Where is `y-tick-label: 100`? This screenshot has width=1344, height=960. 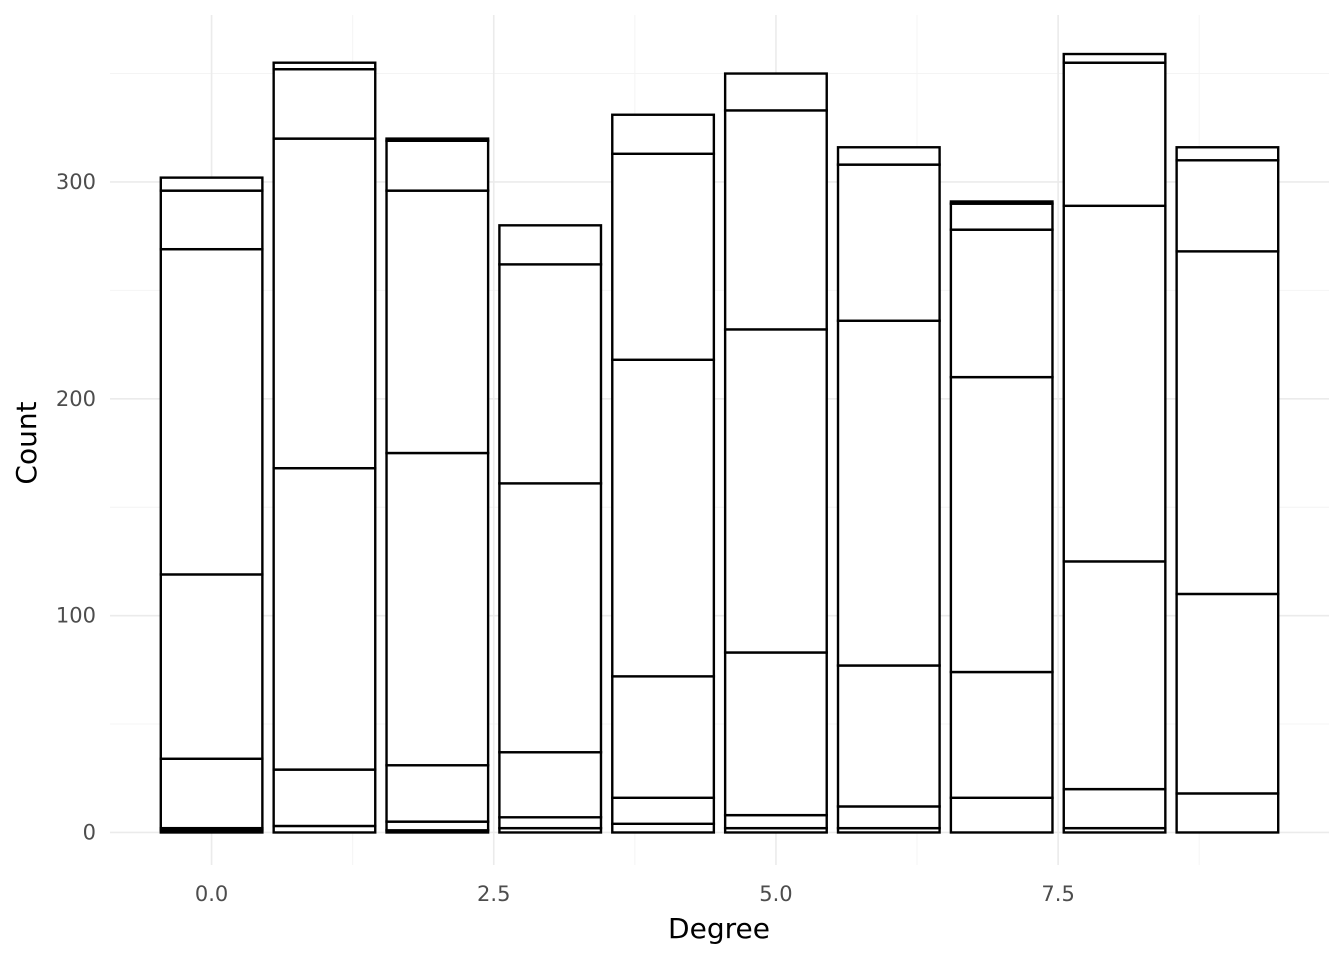
y-tick-label: 100 is located at coordinates (76, 616).